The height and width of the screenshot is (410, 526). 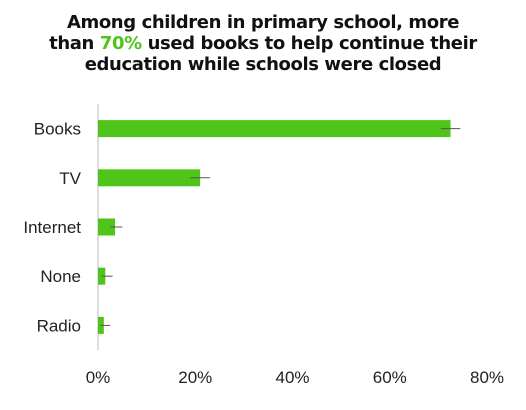 I want to click on category-label: TV, so click(x=70, y=178).